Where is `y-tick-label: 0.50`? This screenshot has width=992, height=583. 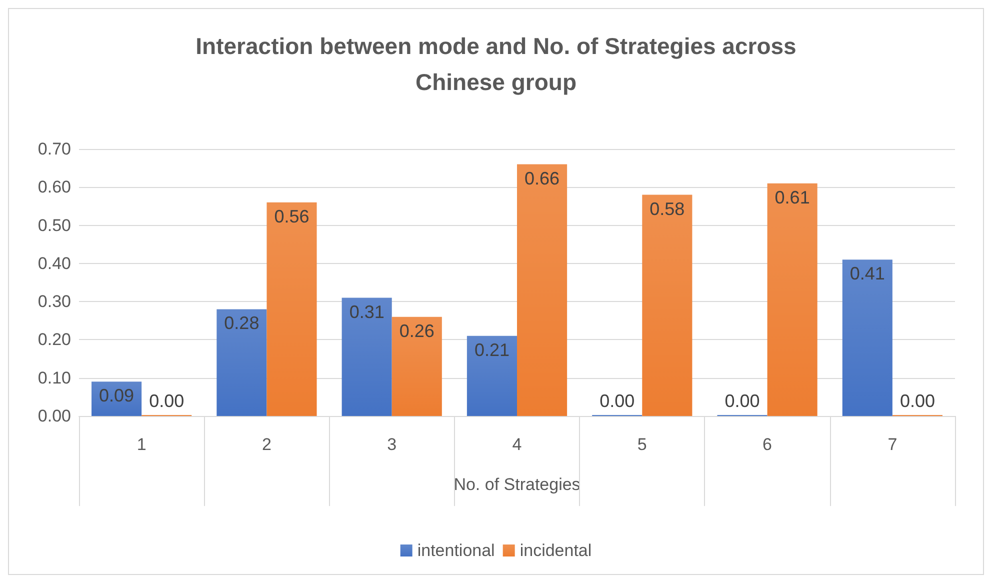 y-tick-label: 0.50 is located at coordinates (54, 225).